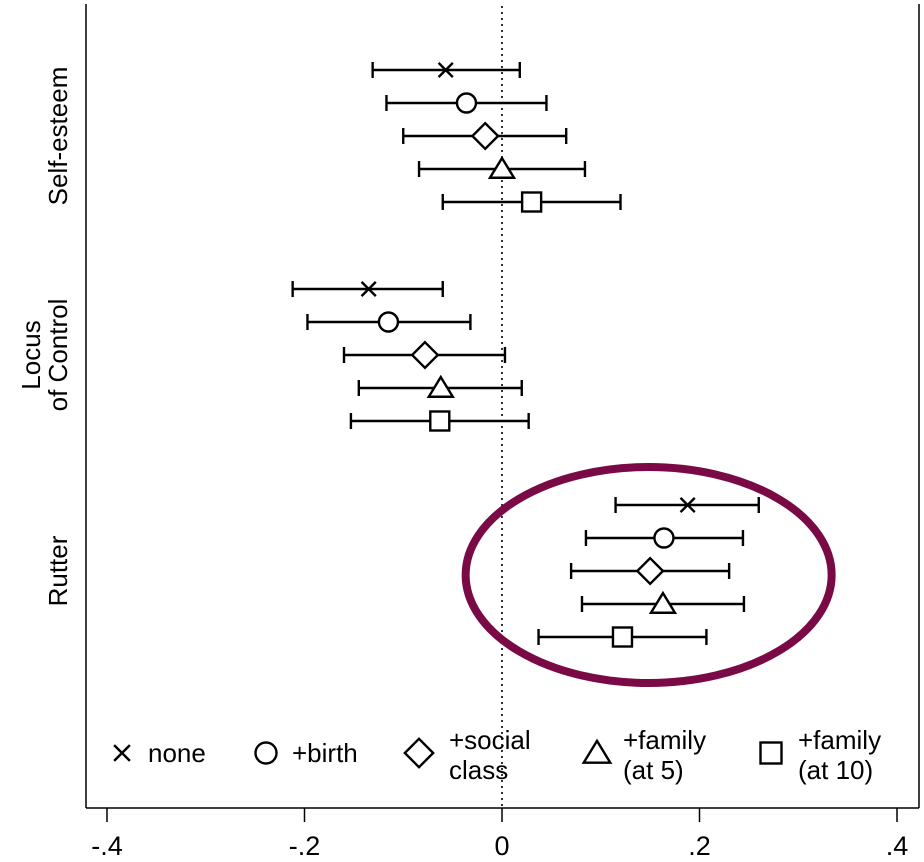 This screenshot has height=862, width=924. Describe the element at coordinates (107, 846) in the screenshot. I see `x-tick-label: -.4` at that location.